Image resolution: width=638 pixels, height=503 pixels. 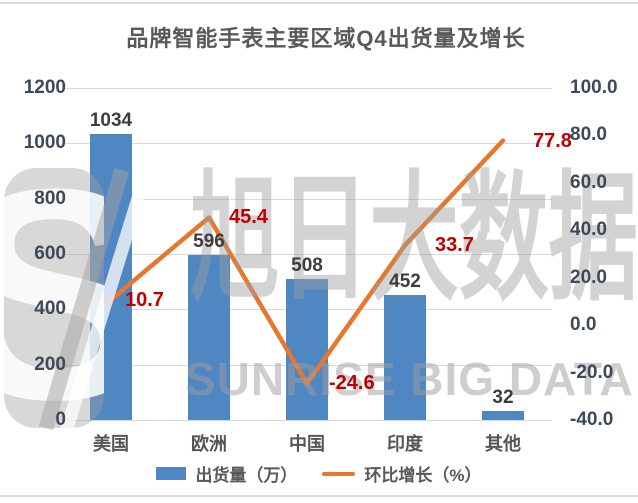 I want to click on legend-bar-swatch-icon, so click(x=171, y=473).